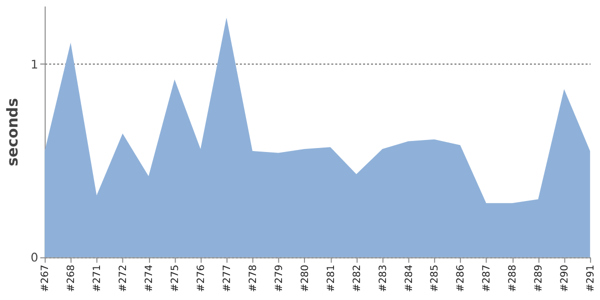  What do you see at coordinates (461, 278) in the screenshot?
I see `x-tick-label: #286` at bounding box center [461, 278].